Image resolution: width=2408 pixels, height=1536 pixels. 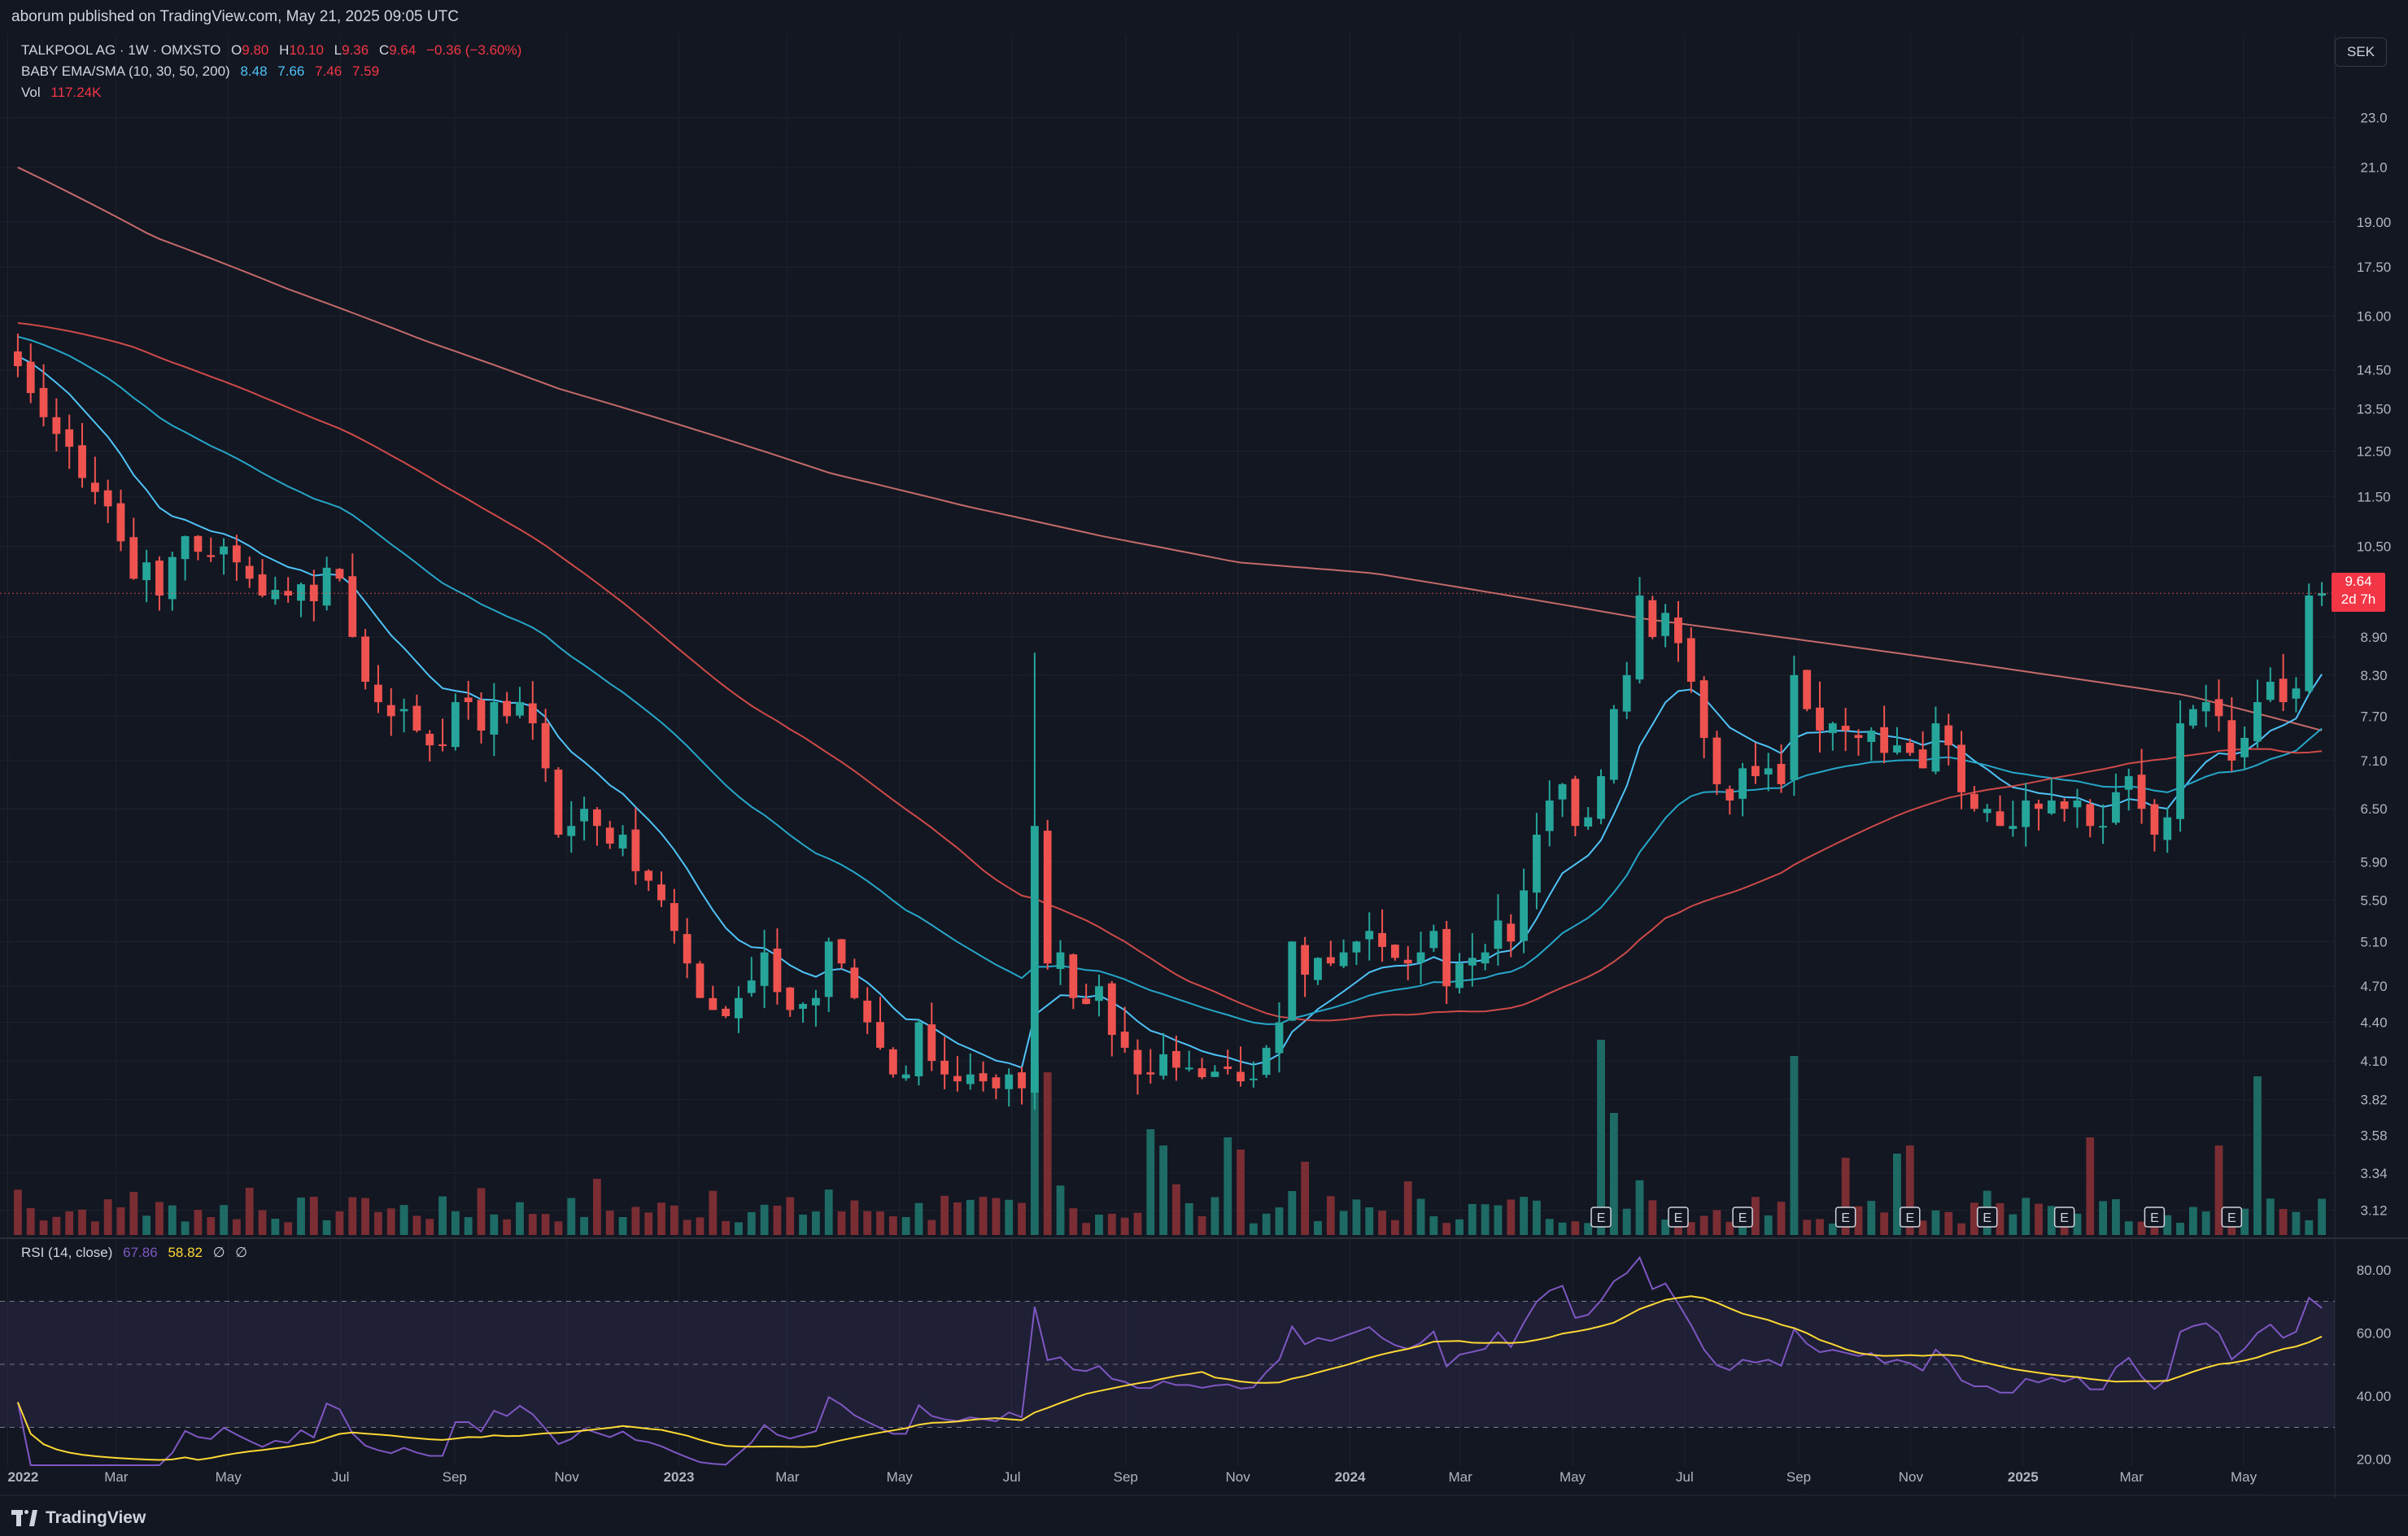 What do you see at coordinates (121, 50) in the screenshot?
I see `symbol-name: TALKPOOL AG · 1W · OMXSTO` at bounding box center [121, 50].